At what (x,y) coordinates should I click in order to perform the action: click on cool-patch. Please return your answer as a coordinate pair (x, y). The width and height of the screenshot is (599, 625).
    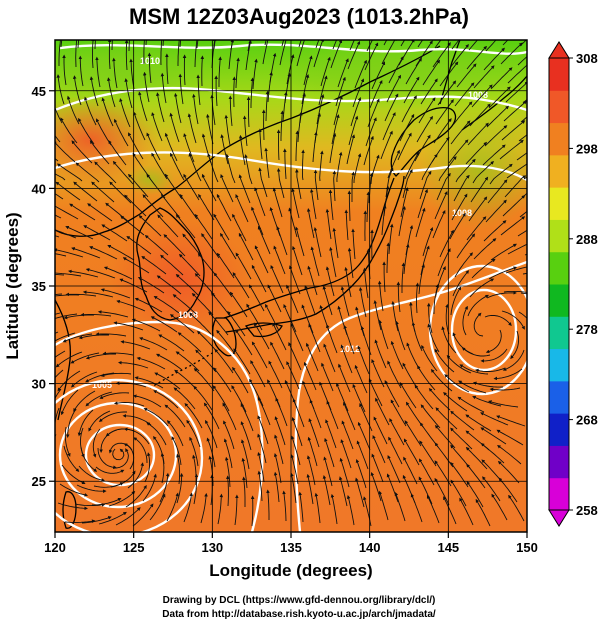
    Looking at the image, I should click on (150, 180).